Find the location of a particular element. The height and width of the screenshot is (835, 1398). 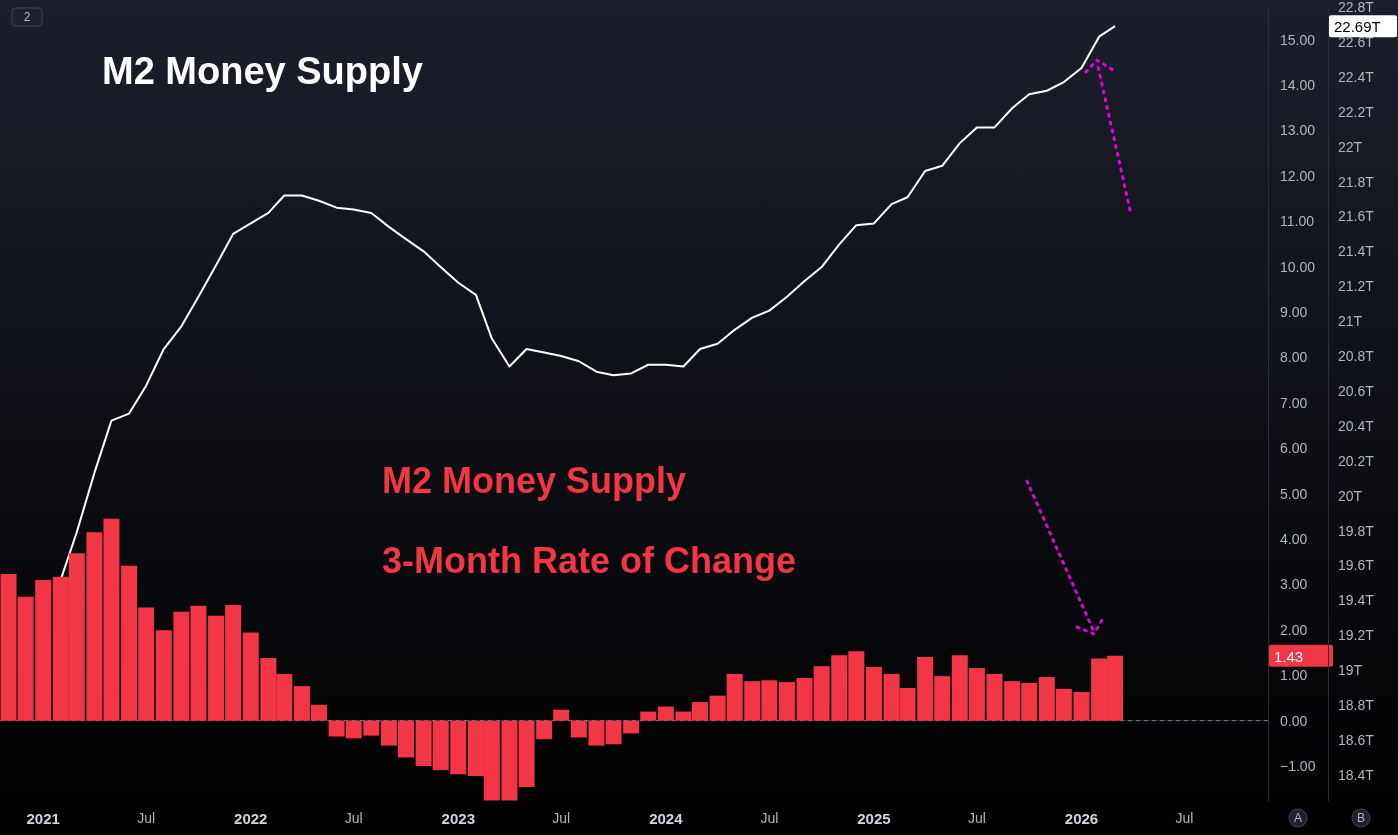

y2-tick-label: 21.6T is located at coordinates (1356, 216).